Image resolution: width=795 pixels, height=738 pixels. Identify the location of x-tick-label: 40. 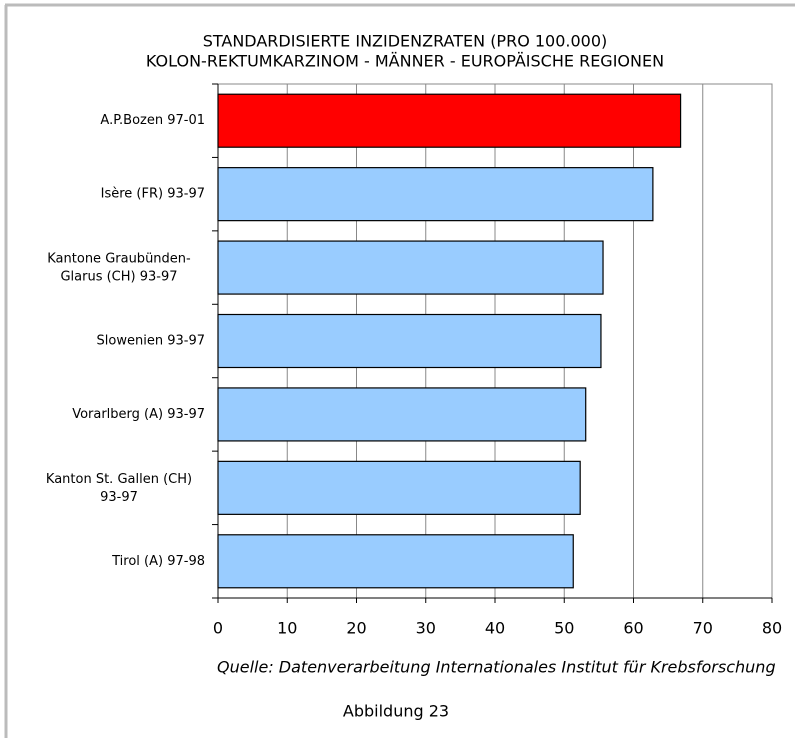
(495, 628).